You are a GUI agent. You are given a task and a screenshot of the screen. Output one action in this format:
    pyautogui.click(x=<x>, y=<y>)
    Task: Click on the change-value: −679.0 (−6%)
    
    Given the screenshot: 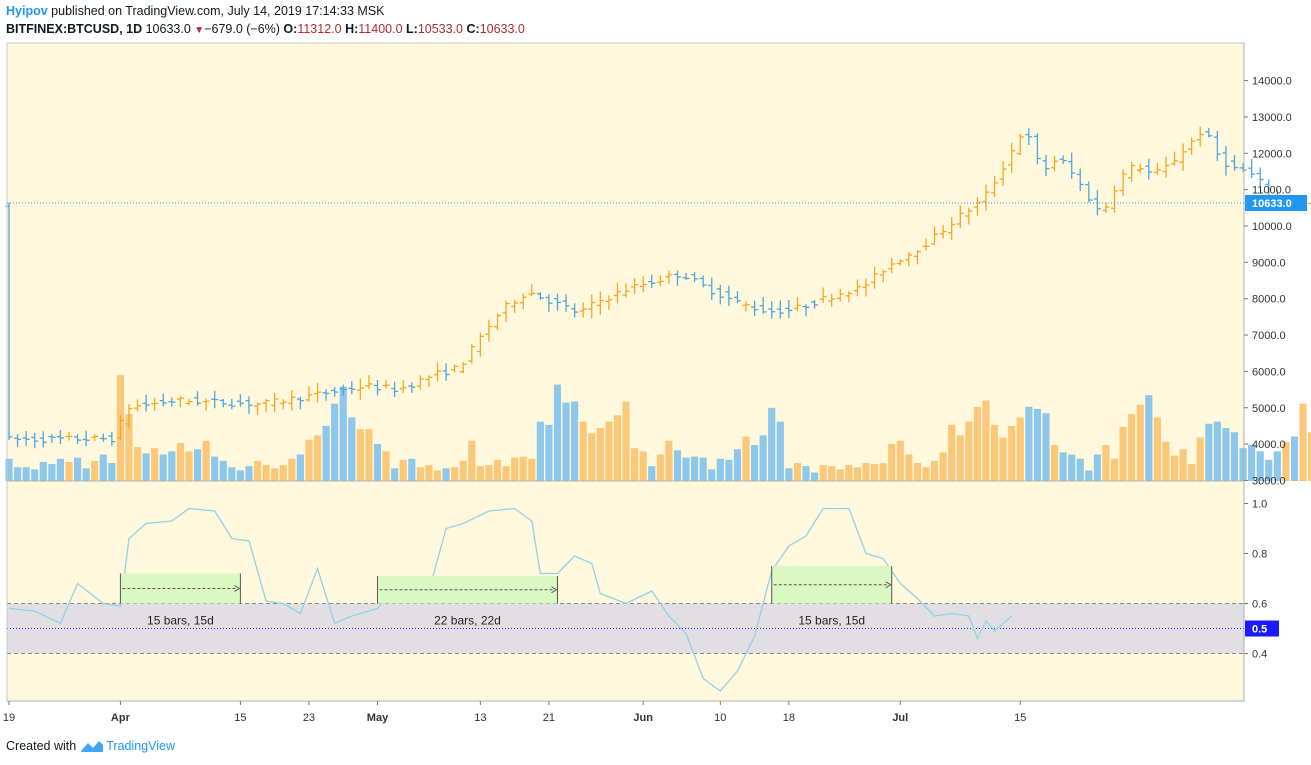 What is the action you would take?
    pyautogui.click(x=242, y=29)
    